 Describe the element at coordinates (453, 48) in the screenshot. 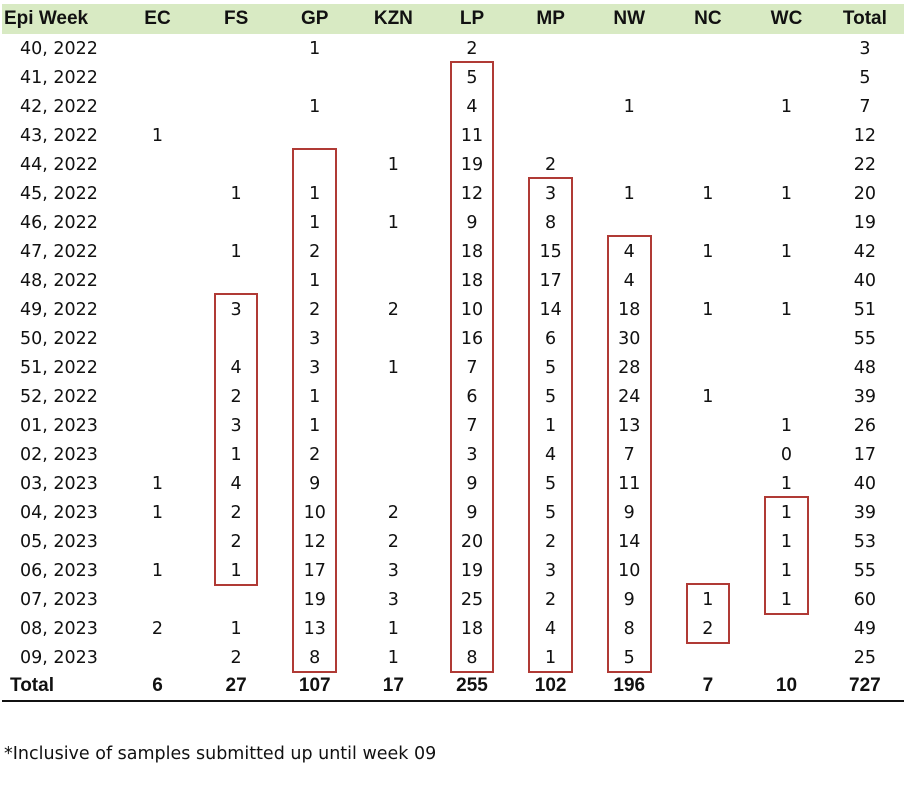

I see `table-row: 40, 2022 1 2 3` at that location.